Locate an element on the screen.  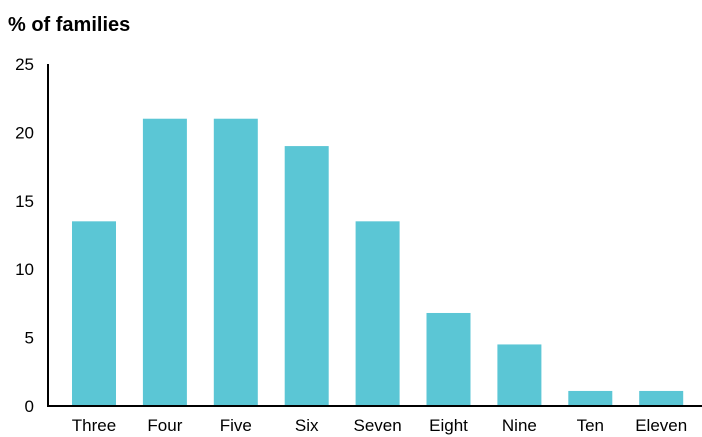
chart-title: % of families is located at coordinates (69, 25).